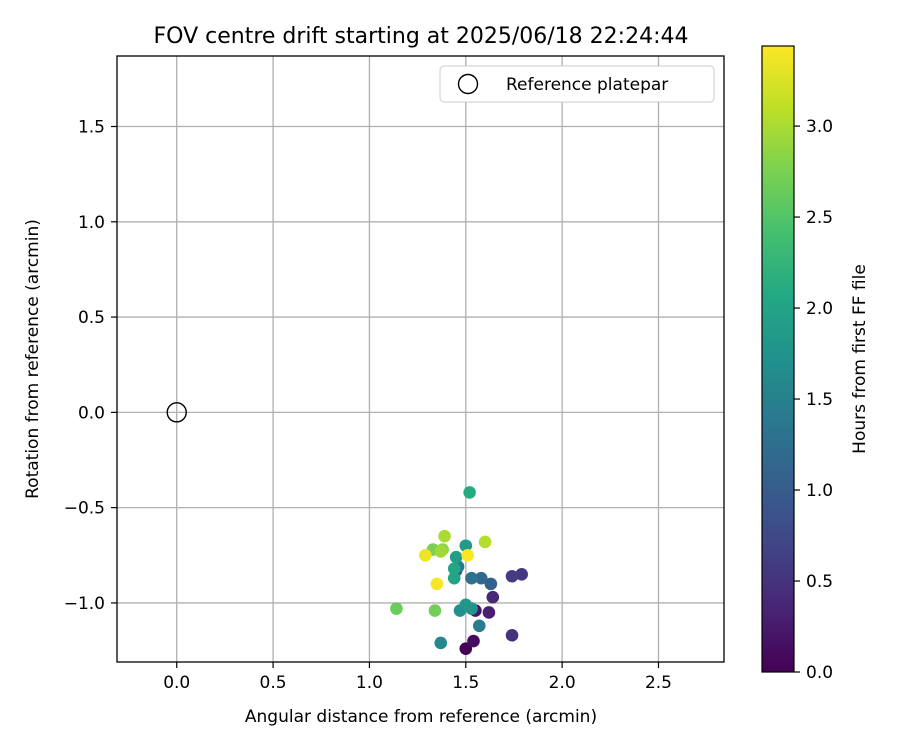  I want to click on y-tick-label: 1.5, so click(91, 128).